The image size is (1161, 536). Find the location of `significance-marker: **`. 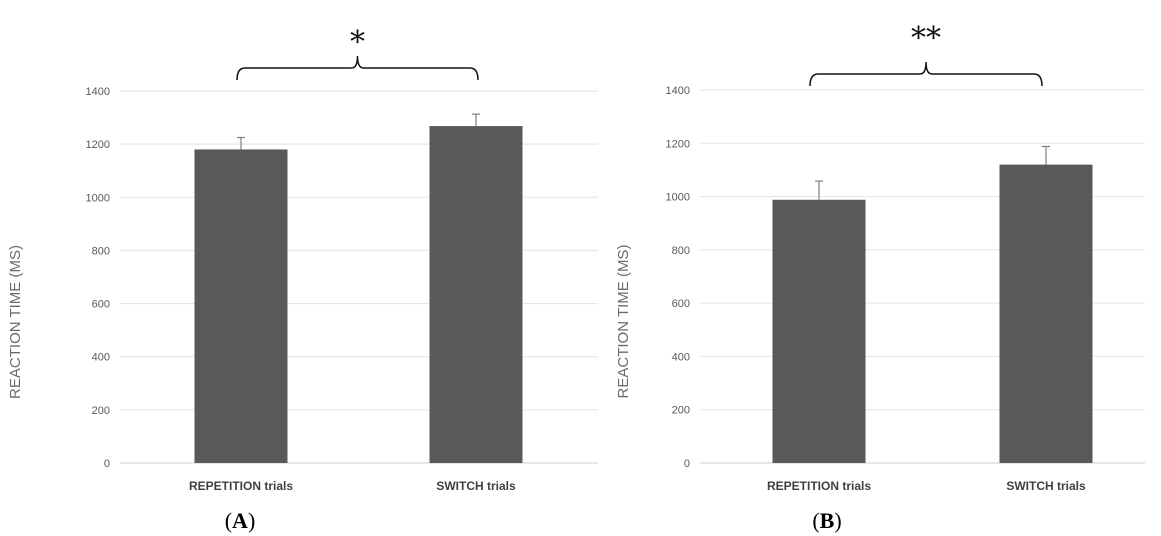

significance-marker: ** is located at coordinates (926, 38).